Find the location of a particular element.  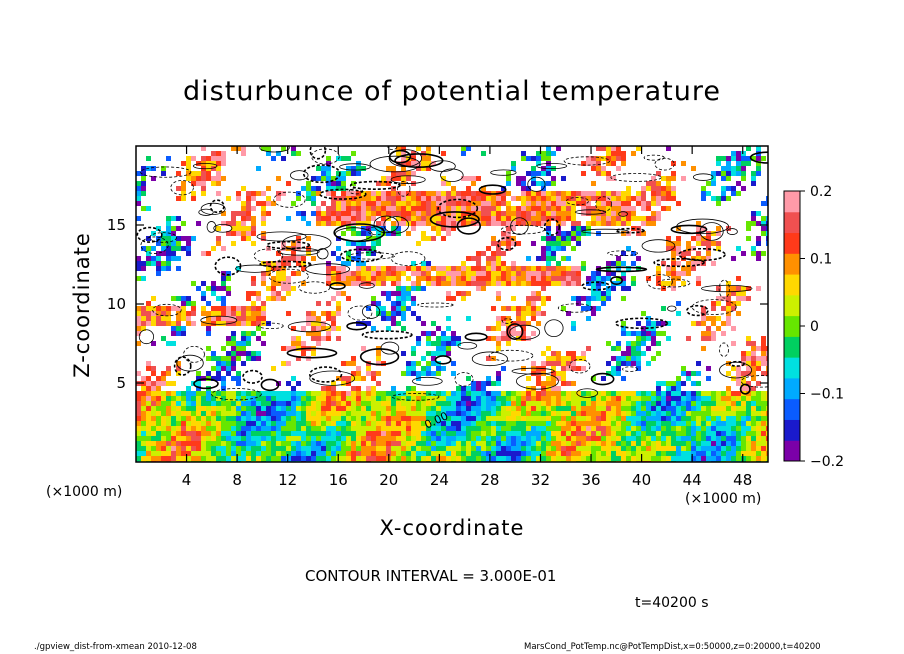

x-unit-label-right: (×1000 m) is located at coordinates (723, 499).